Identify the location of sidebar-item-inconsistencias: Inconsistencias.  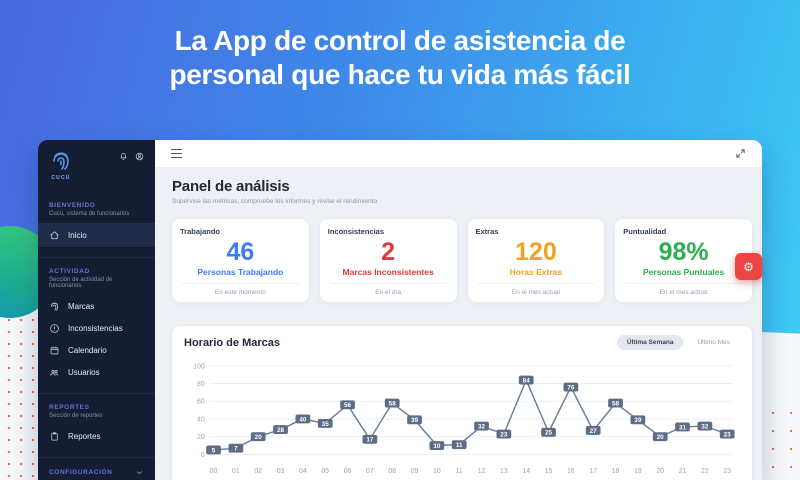
(96, 328).